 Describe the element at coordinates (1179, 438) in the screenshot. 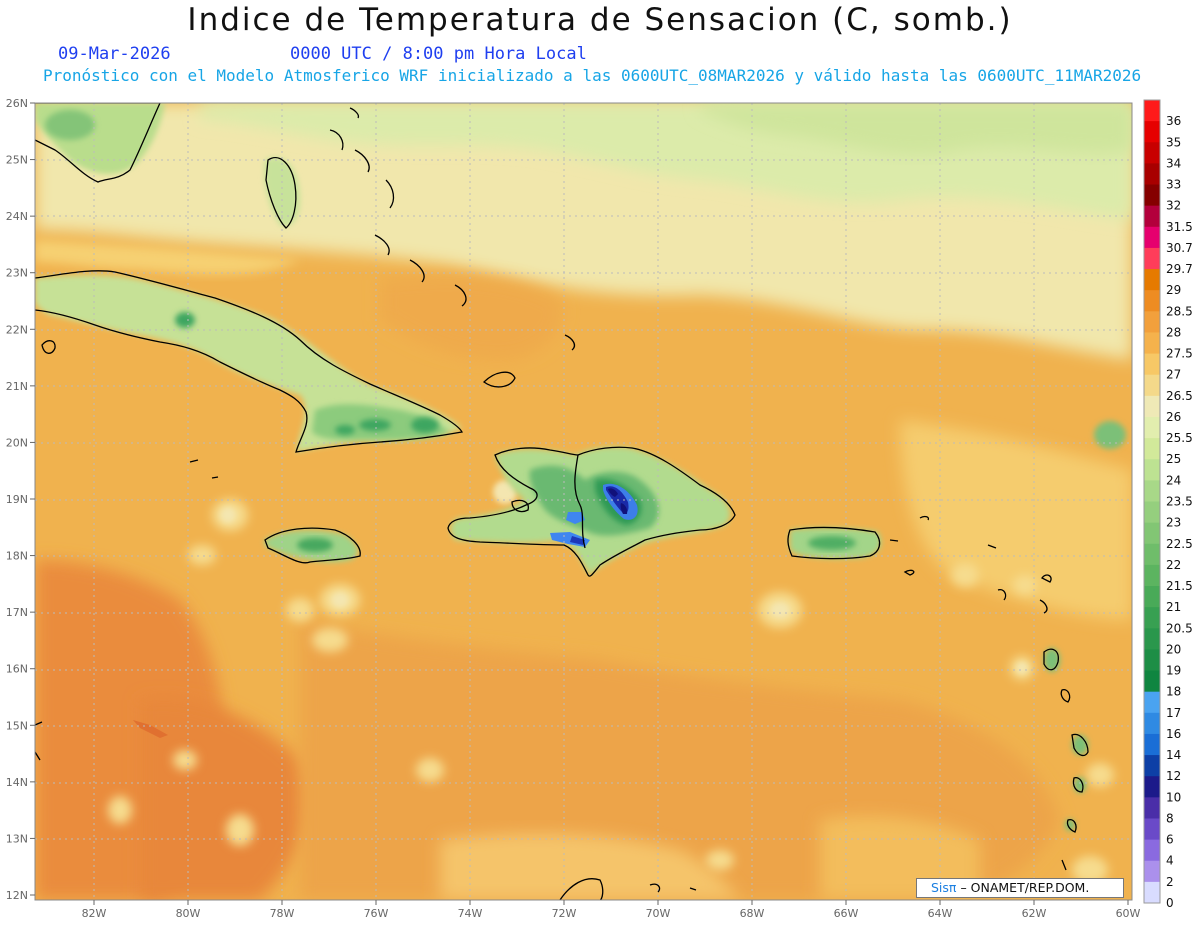

I see `colorbar-label: 25.5` at that location.